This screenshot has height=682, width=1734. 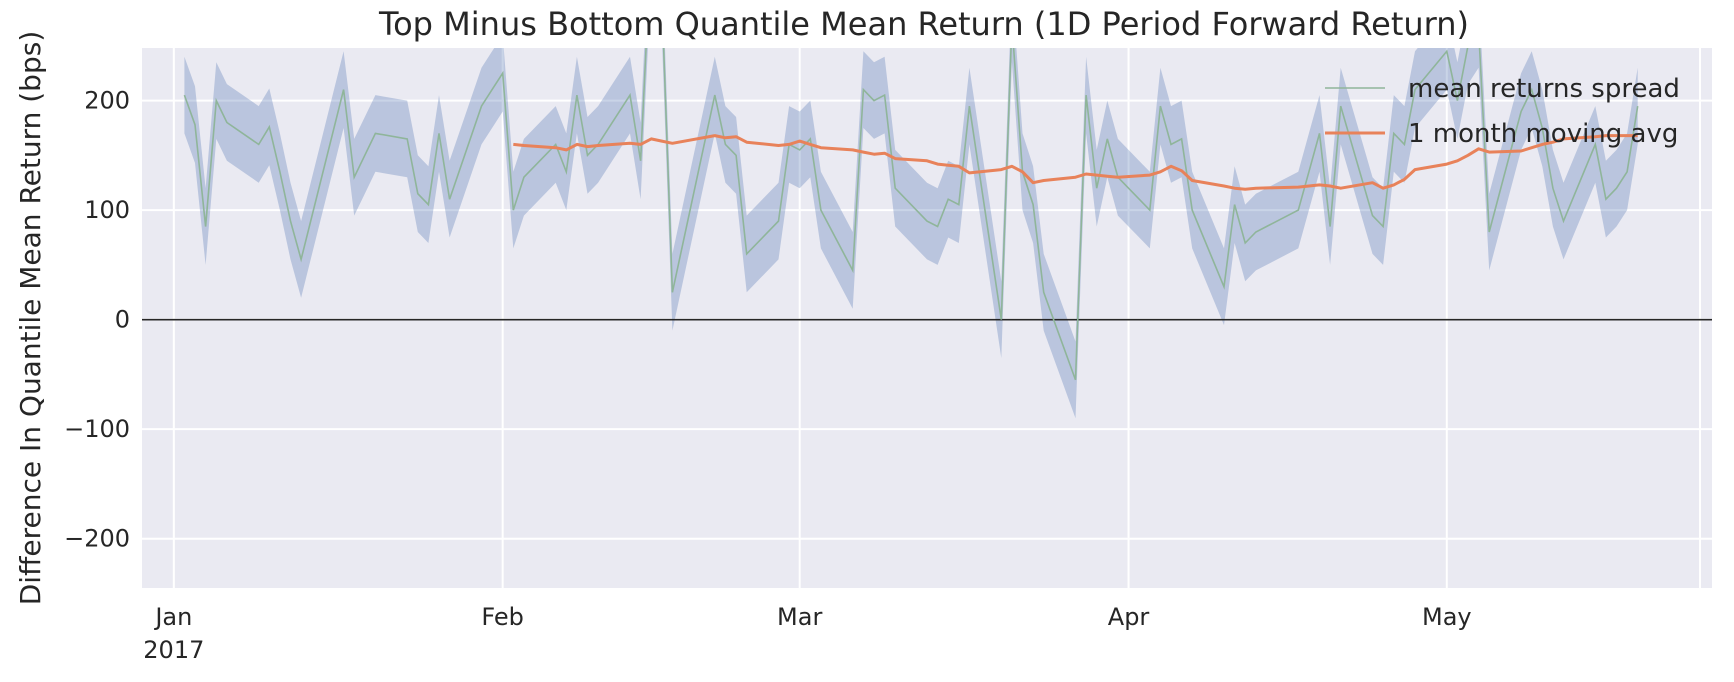 What do you see at coordinates (107, 101) in the screenshot?
I see `y-tick-label: 200` at bounding box center [107, 101].